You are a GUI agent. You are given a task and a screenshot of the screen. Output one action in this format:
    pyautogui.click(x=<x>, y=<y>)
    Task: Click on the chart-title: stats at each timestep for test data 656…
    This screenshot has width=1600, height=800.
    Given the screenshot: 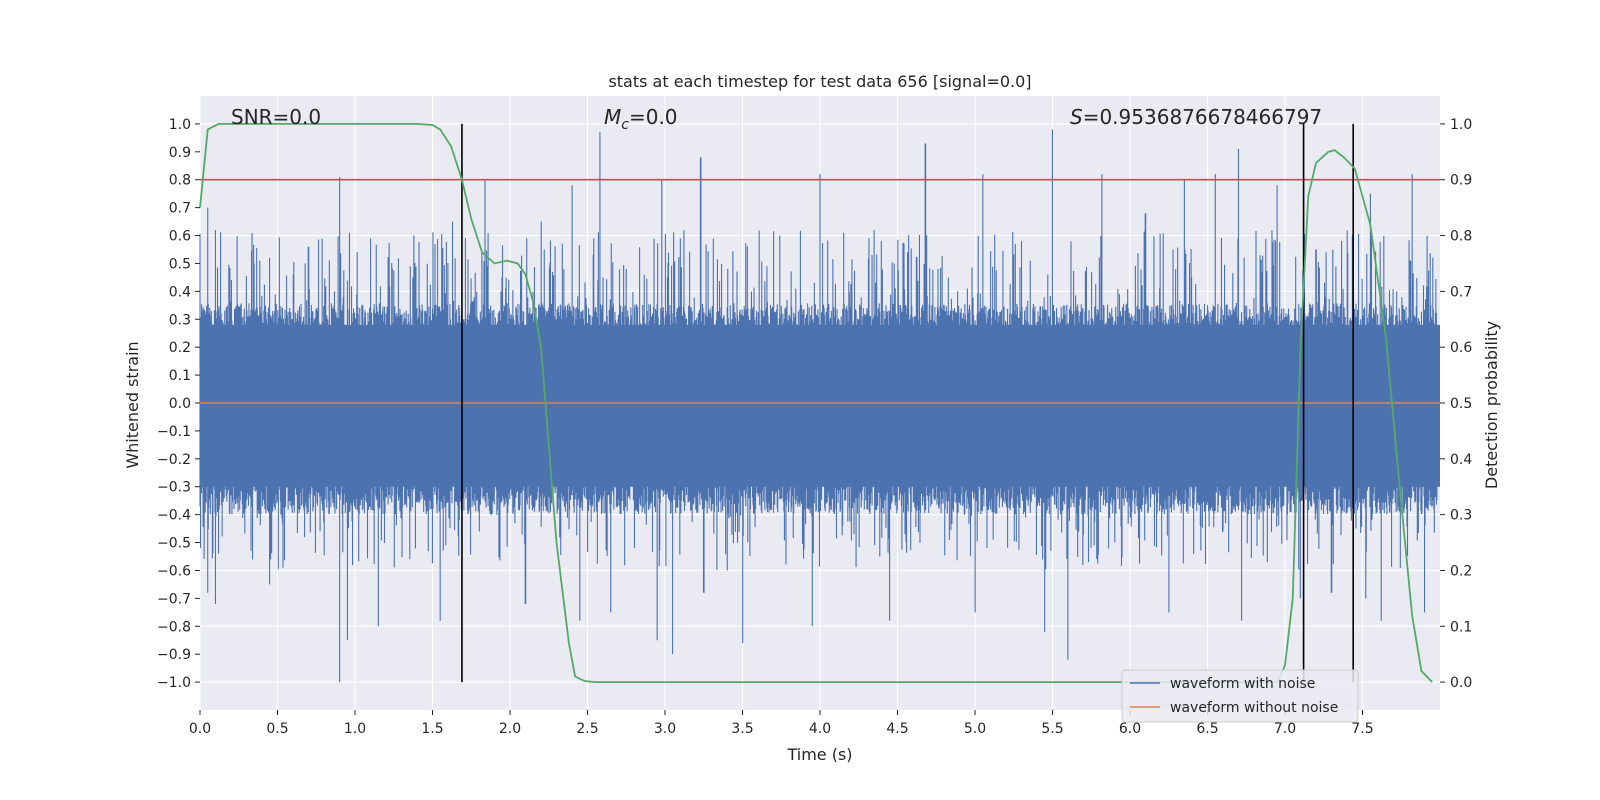 What is the action you would take?
    pyautogui.click(x=819, y=81)
    